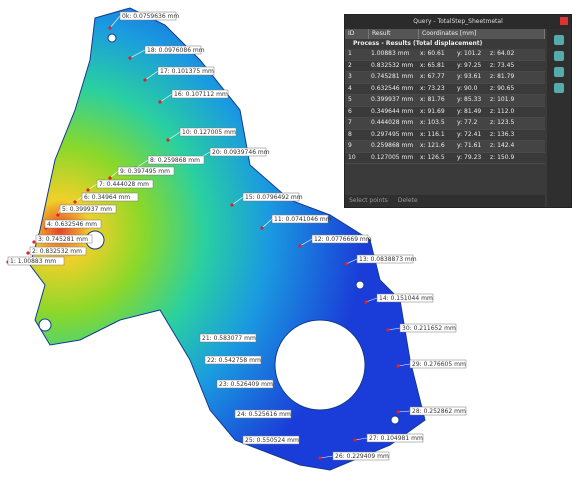 The height and width of the screenshot is (491, 582). Describe the element at coordinates (352, 157) in the screenshot. I see `table-cell: 10` at that location.